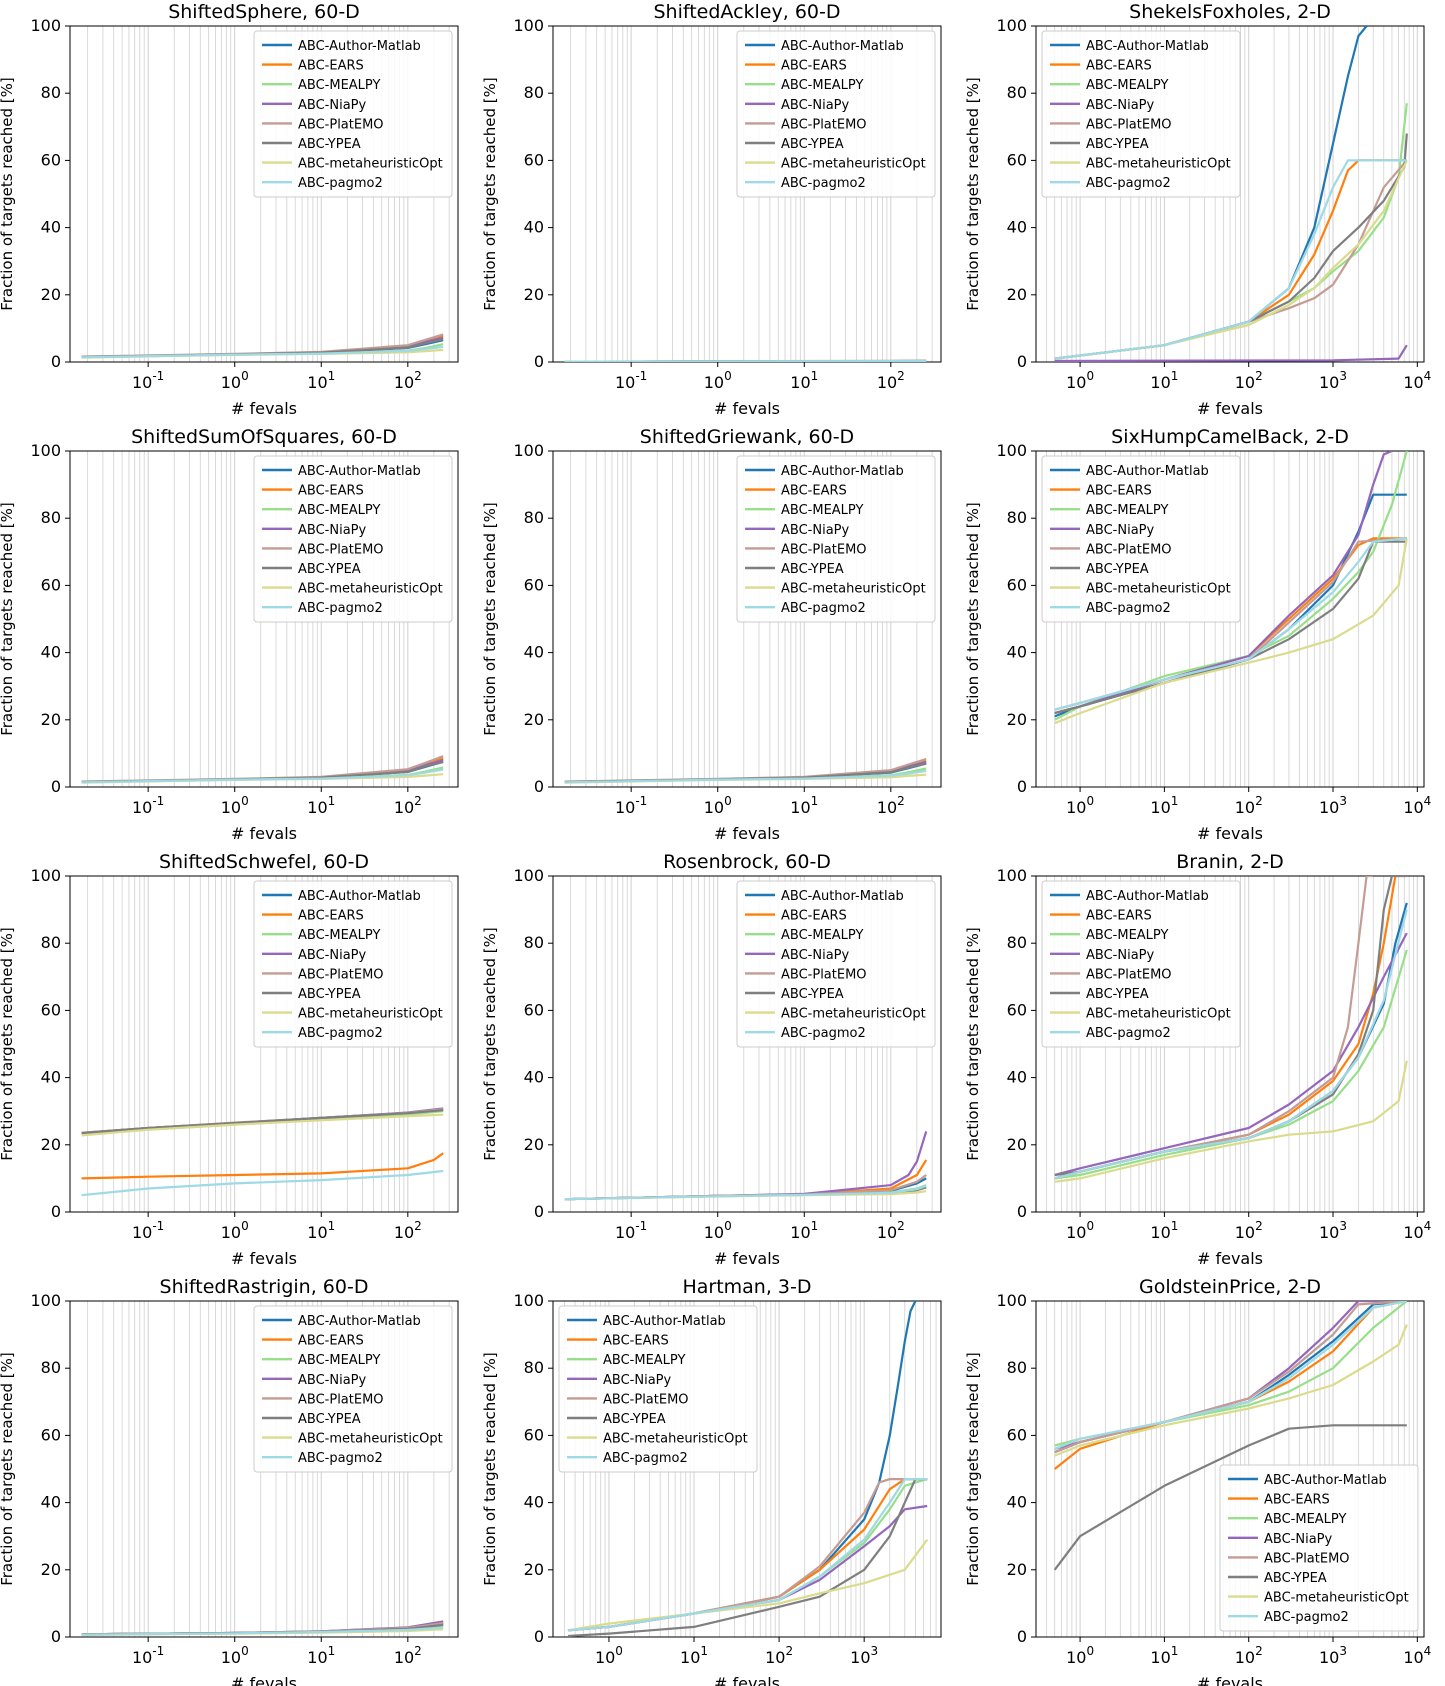 The width and height of the screenshot is (1445, 1686). Describe the element at coordinates (1333, 805) in the screenshot. I see `x-tick-label: 10³` at that location.